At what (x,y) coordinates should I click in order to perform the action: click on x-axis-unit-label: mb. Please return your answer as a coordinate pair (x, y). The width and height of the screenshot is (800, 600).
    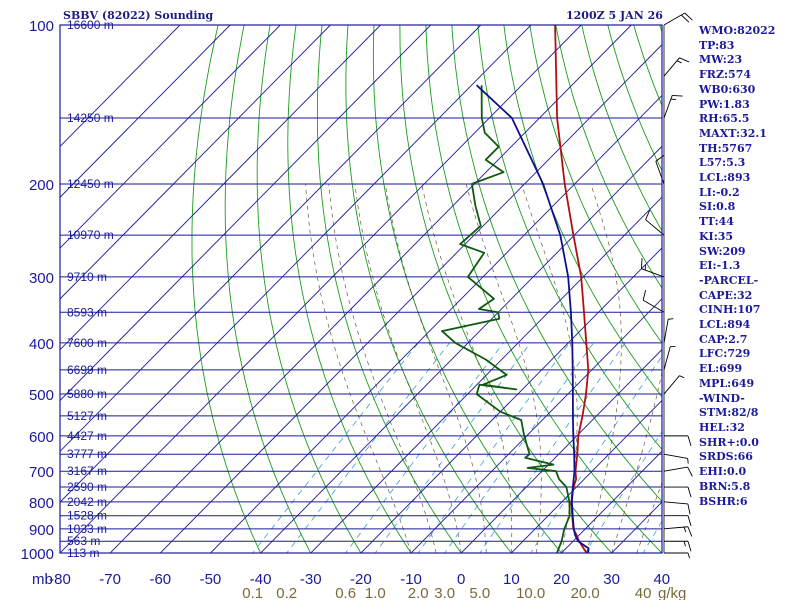
    Looking at the image, I should click on (42, 579).